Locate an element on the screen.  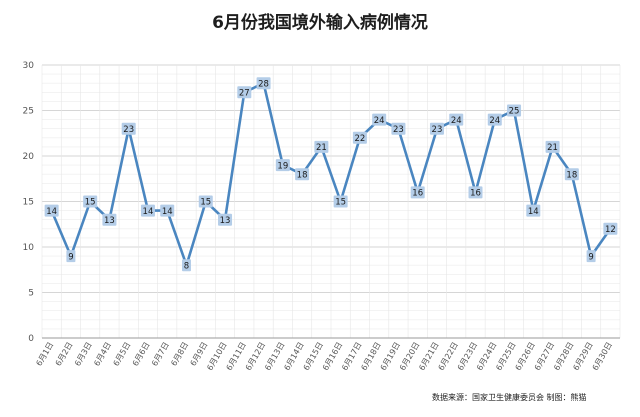
y-tick-label: 30 is located at coordinates (29, 66).